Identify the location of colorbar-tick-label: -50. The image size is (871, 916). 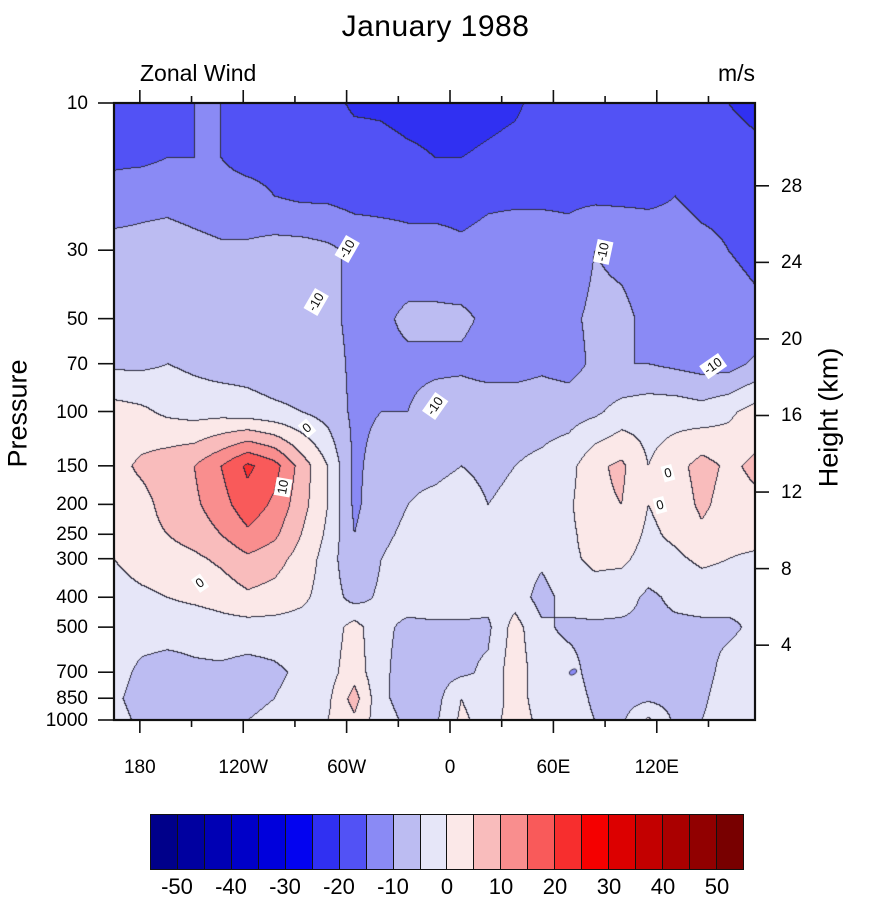
(177, 886).